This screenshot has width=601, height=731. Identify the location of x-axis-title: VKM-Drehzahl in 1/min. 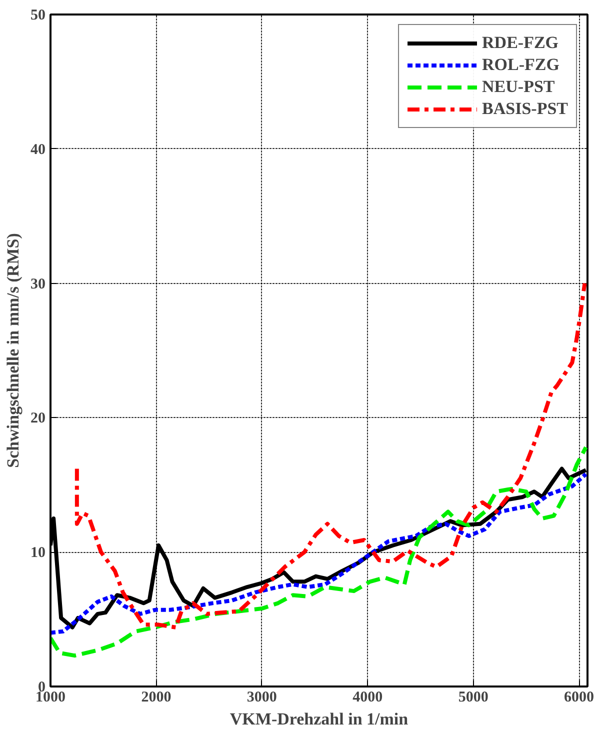
(319, 719).